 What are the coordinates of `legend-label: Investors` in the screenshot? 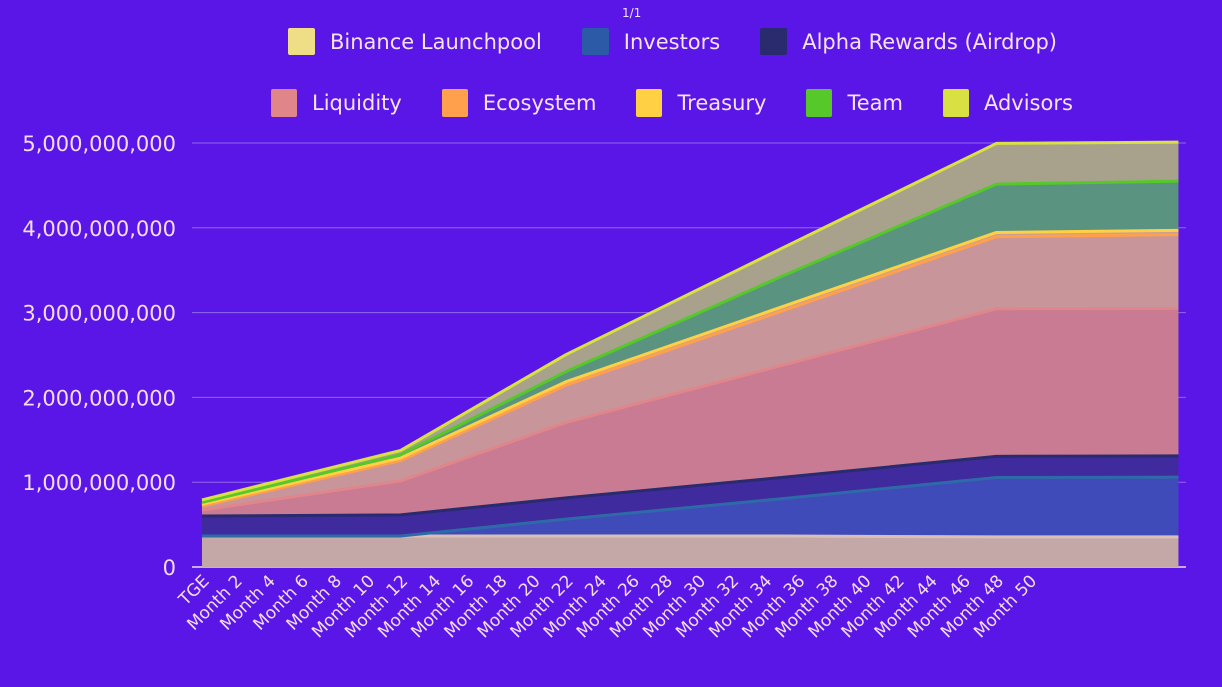 It's located at (672, 41).